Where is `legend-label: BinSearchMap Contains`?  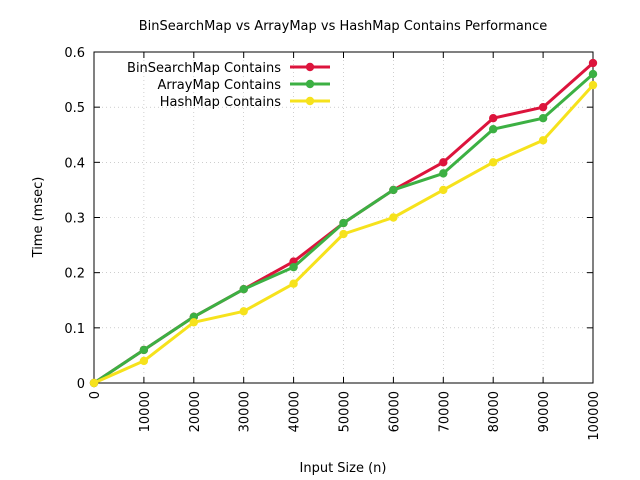
legend-label: BinSearchMap Contains is located at coordinates (204, 68).